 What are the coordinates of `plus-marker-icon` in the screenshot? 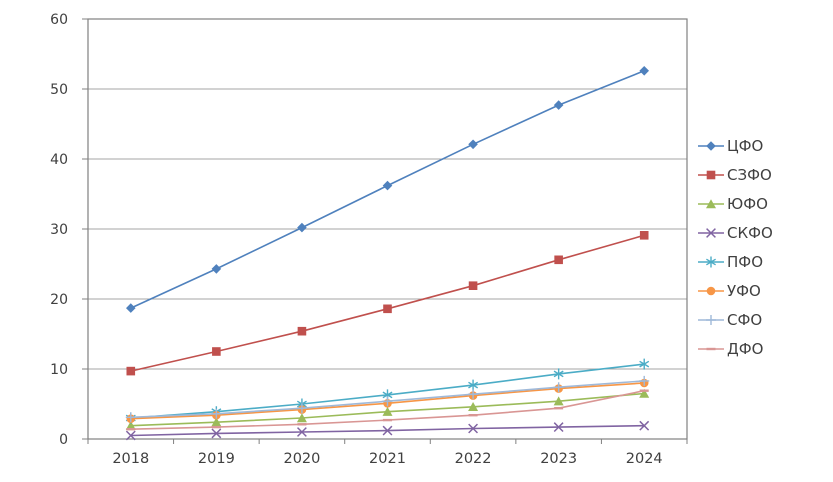 It's located at (711, 320).